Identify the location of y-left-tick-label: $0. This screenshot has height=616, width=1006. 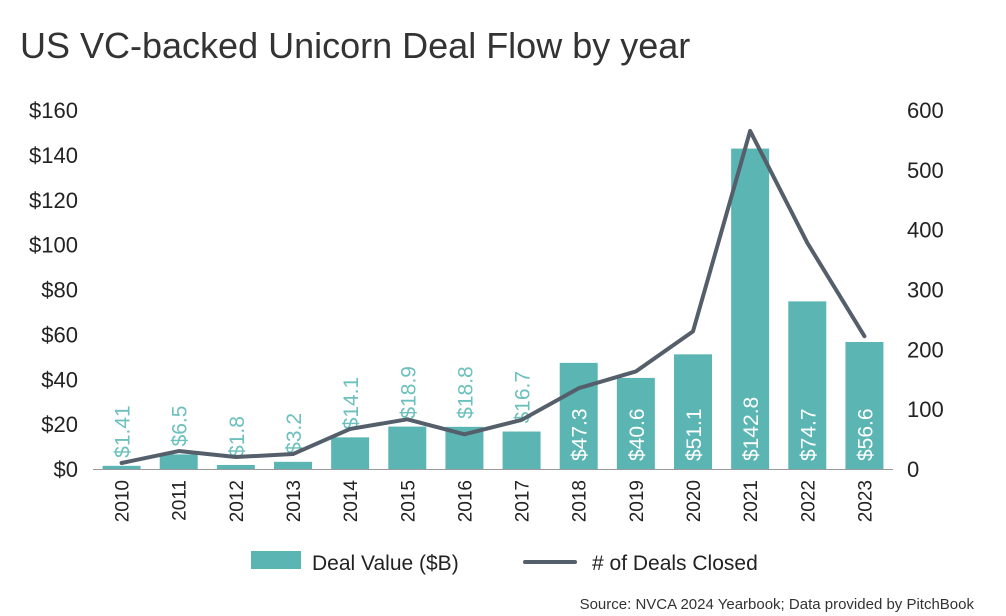
(66, 469).